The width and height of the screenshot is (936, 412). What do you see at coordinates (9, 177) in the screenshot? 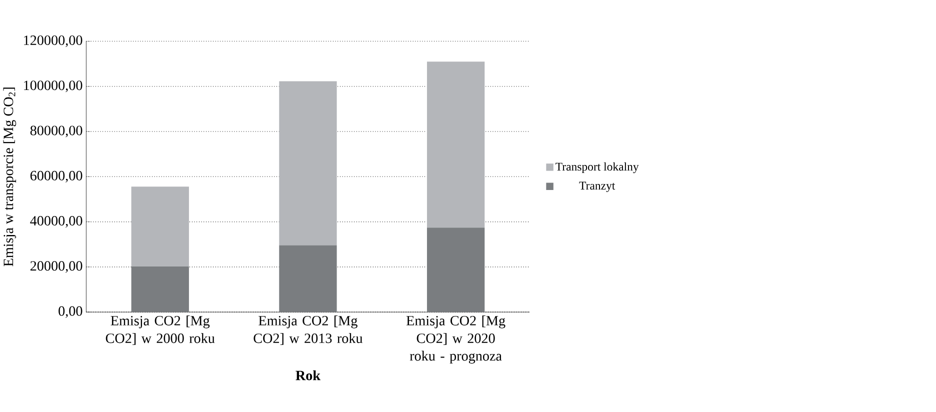
I see `y-axis-title: Emisja w transporcie [Mg CO$_{2}$]` at bounding box center [9, 177].